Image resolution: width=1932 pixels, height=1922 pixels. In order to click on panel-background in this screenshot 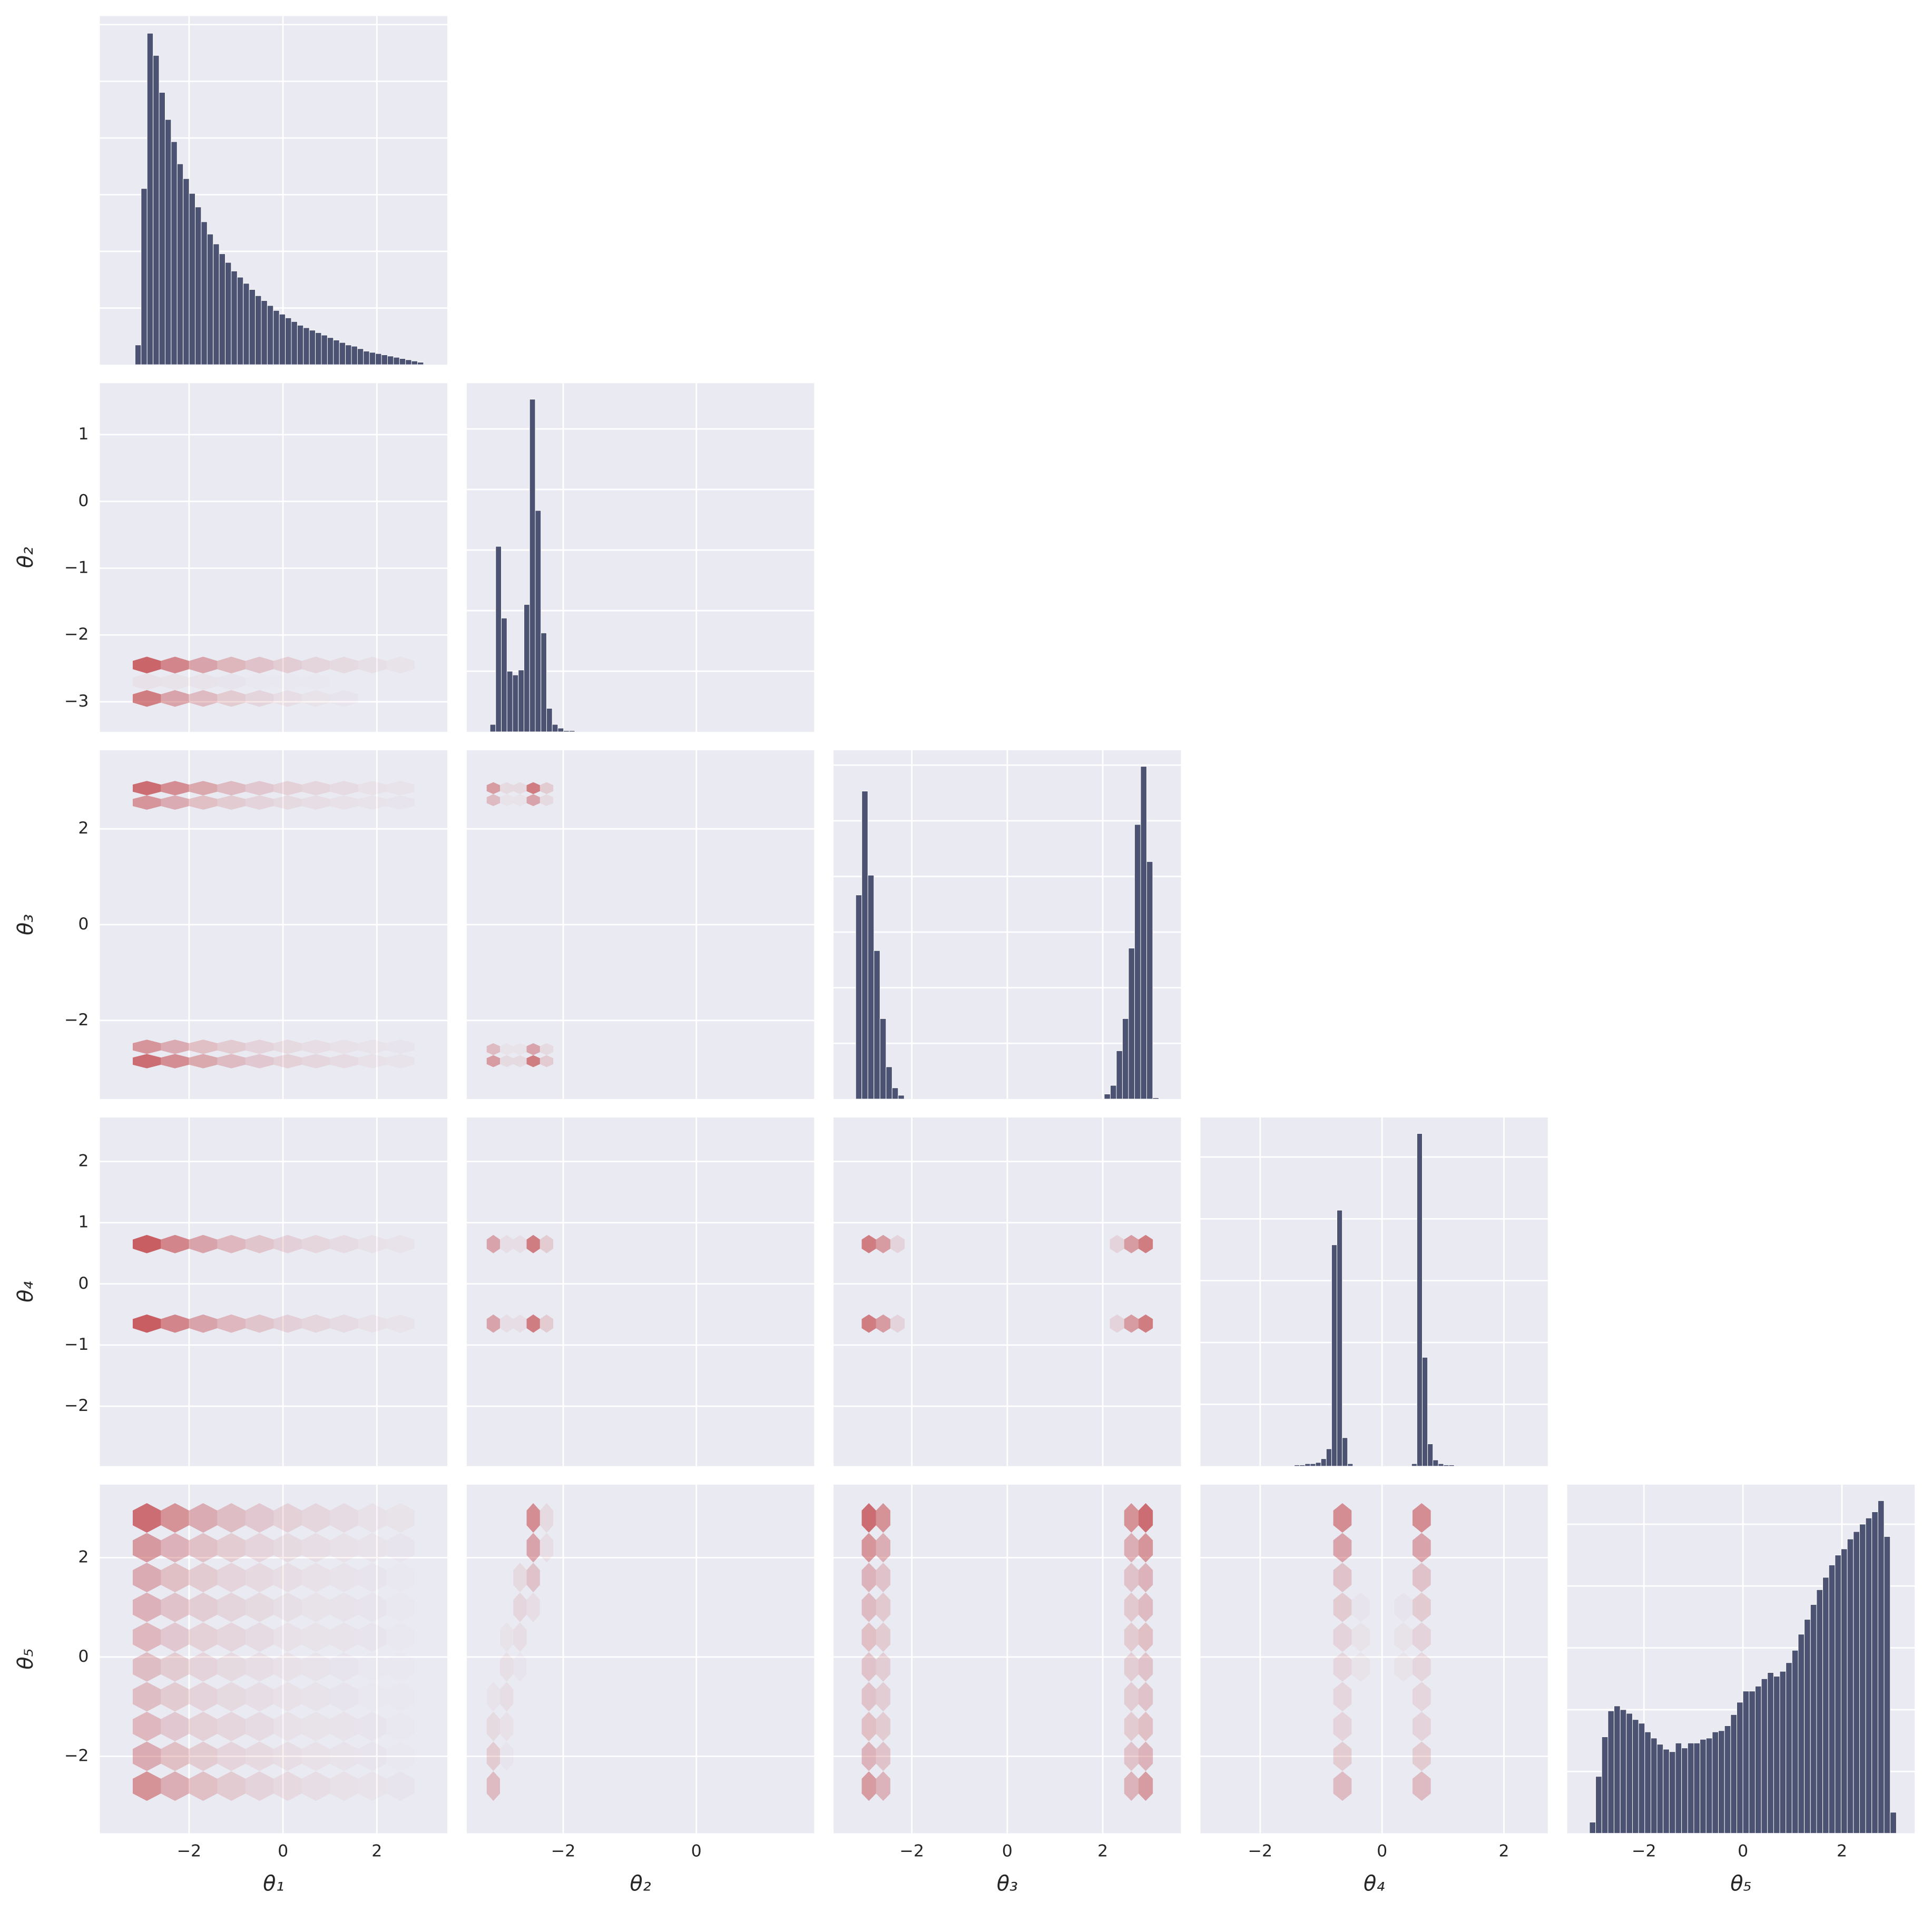, I will do `click(640, 1291)`.